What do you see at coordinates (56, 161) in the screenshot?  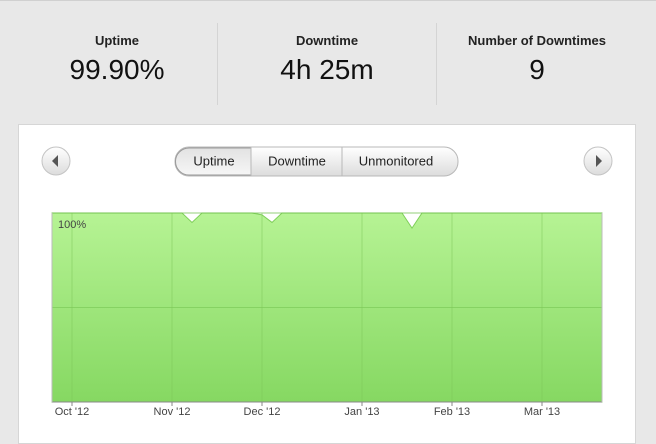 I see `prev-button` at bounding box center [56, 161].